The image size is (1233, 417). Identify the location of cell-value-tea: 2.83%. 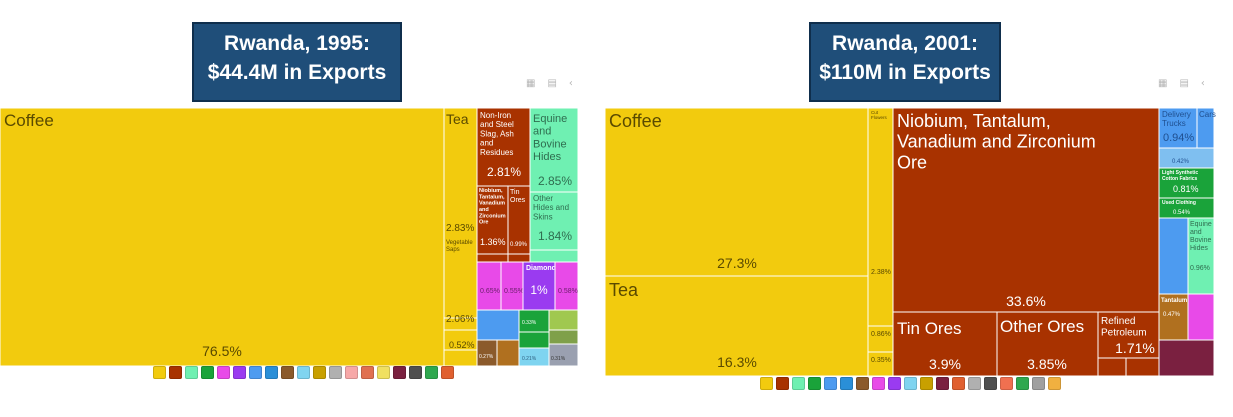
(460, 228).